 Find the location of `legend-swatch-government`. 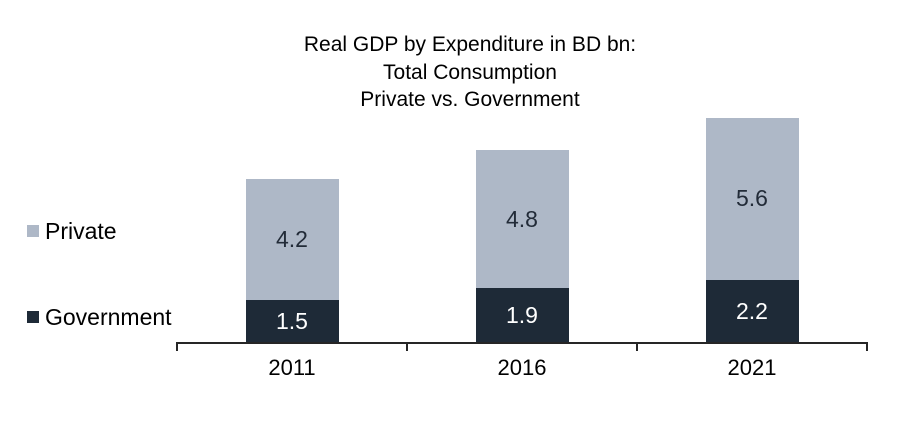

legend-swatch-government is located at coordinates (33, 317).